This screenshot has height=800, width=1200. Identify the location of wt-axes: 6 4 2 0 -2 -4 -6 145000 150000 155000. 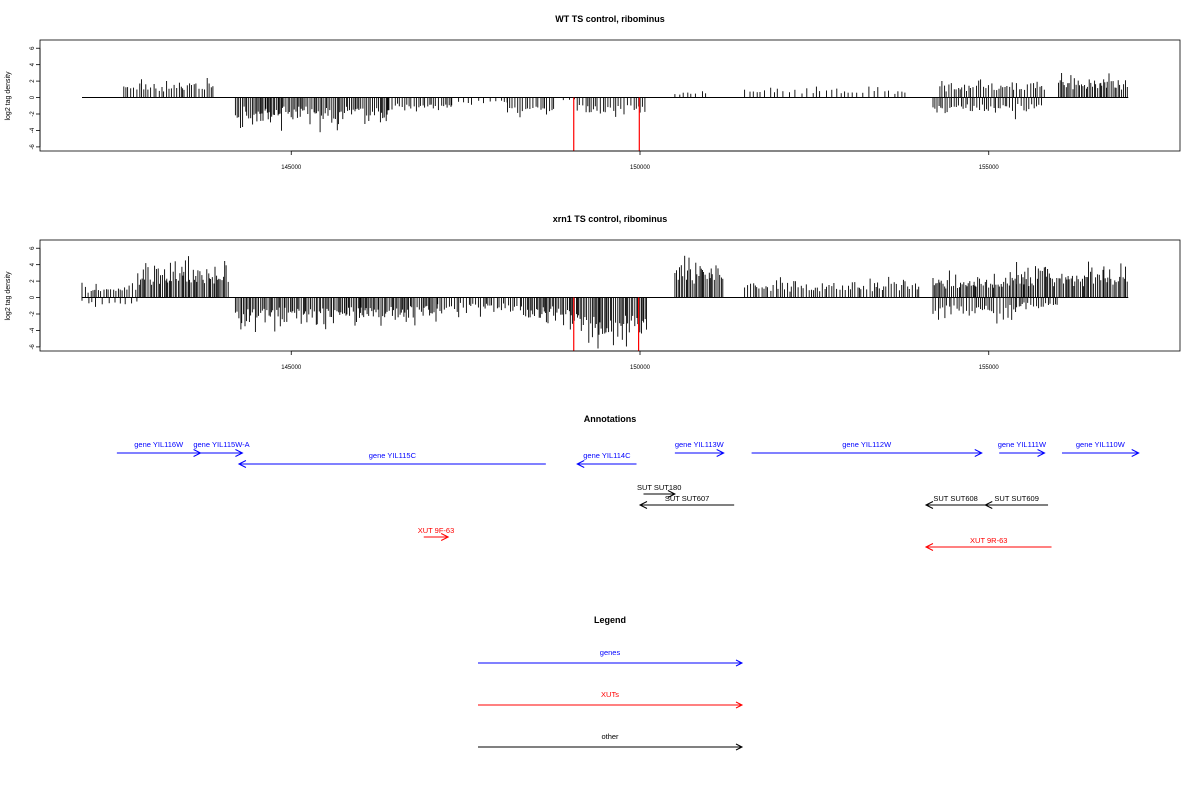
(514, 108).